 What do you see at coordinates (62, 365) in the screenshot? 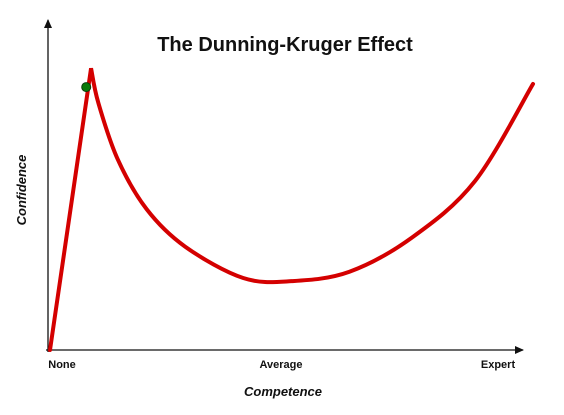
I see `x-tick-label-none: None` at bounding box center [62, 365].